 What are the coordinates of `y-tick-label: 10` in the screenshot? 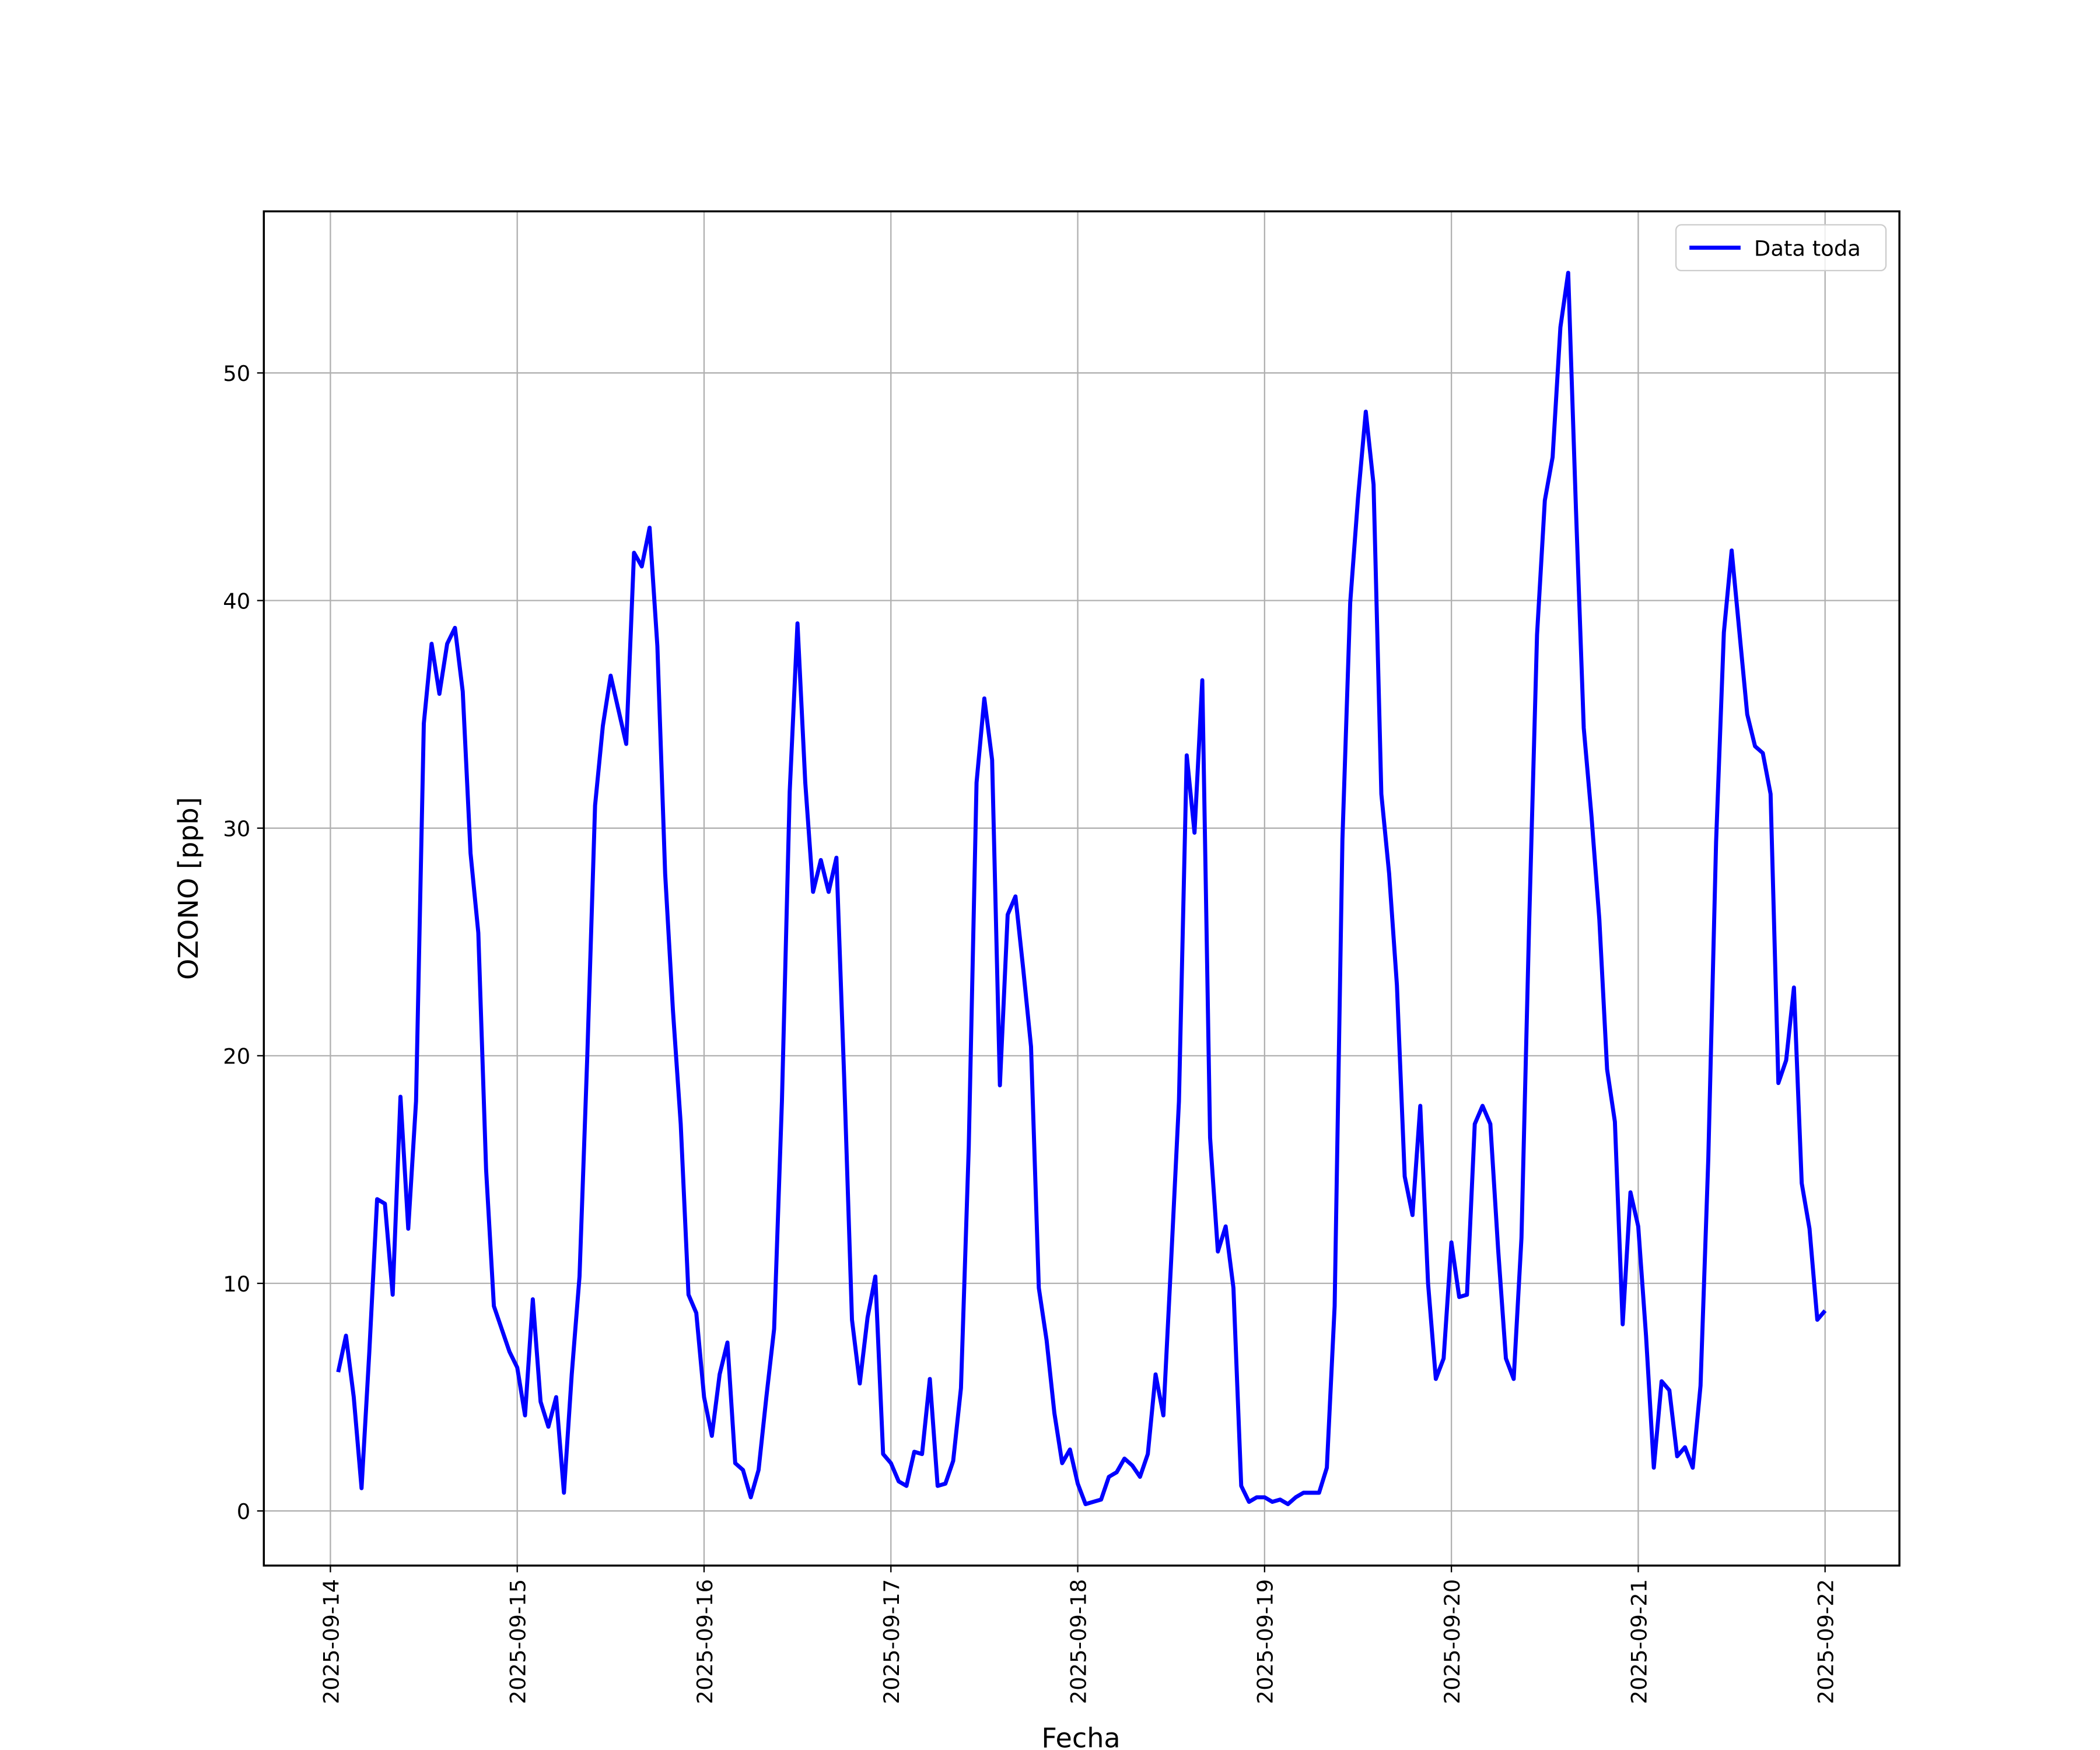 It's located at (236, 1284).